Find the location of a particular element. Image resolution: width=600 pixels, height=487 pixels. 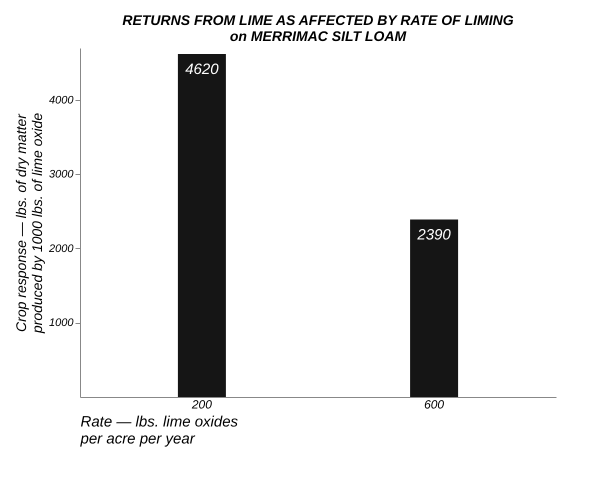

text: on MERRIMAC SILT LOAM is located at coordinates (318, 36).